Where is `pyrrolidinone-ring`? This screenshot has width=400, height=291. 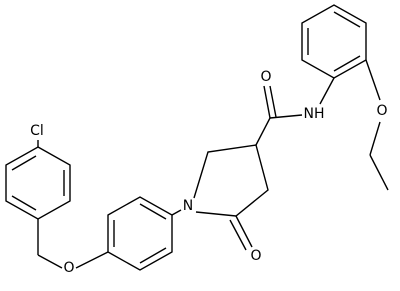
pyrrolidinone-ring is located at coordinates (231, 180).